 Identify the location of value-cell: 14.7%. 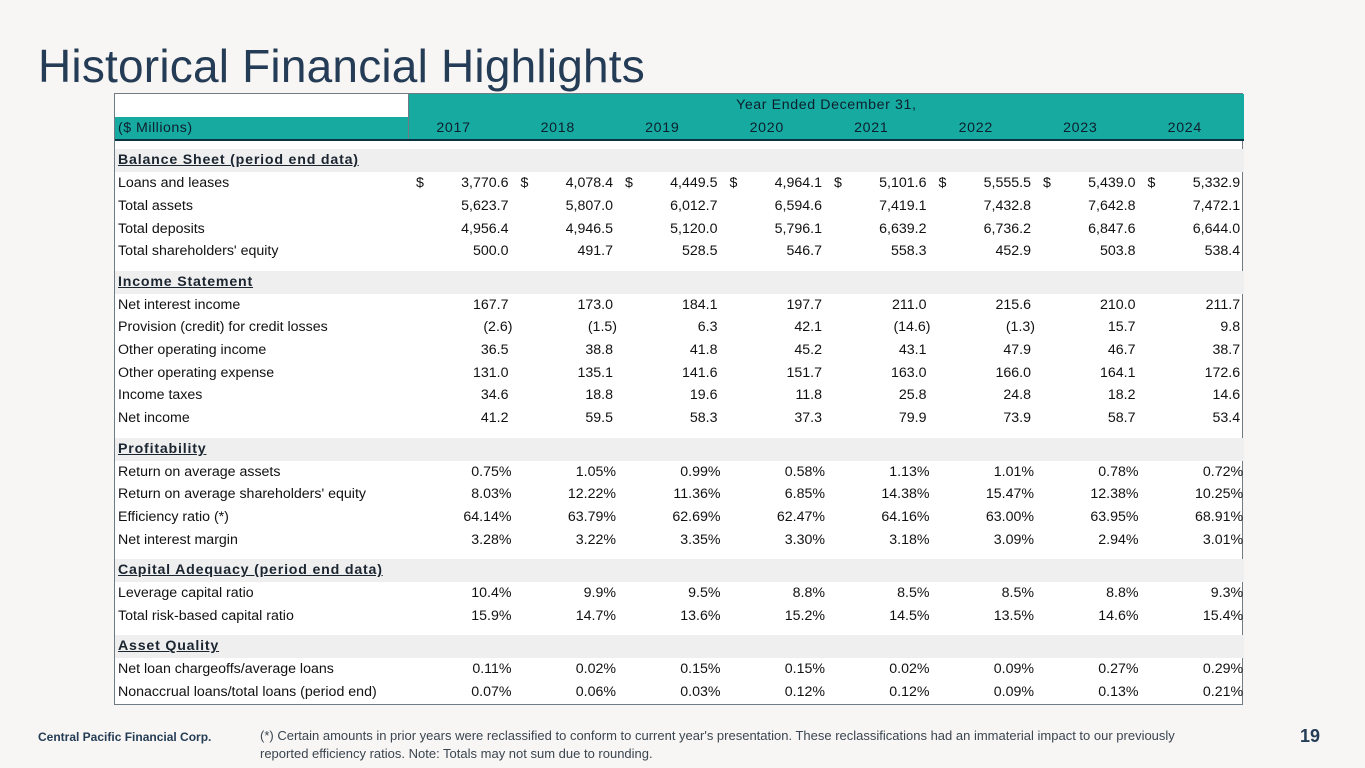
(565, 616).